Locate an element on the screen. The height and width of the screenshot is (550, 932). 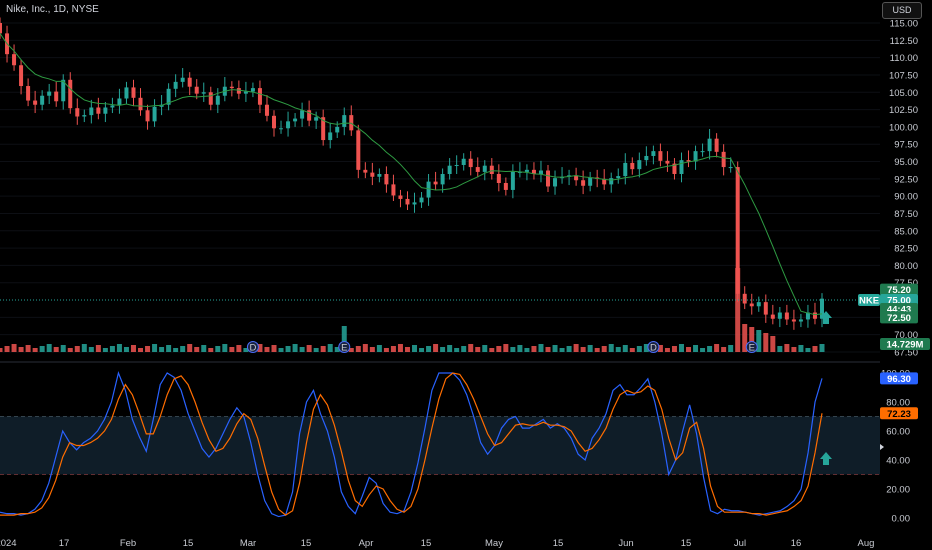
price-tick-label: 102.50 is located at coordinates (903, 110).